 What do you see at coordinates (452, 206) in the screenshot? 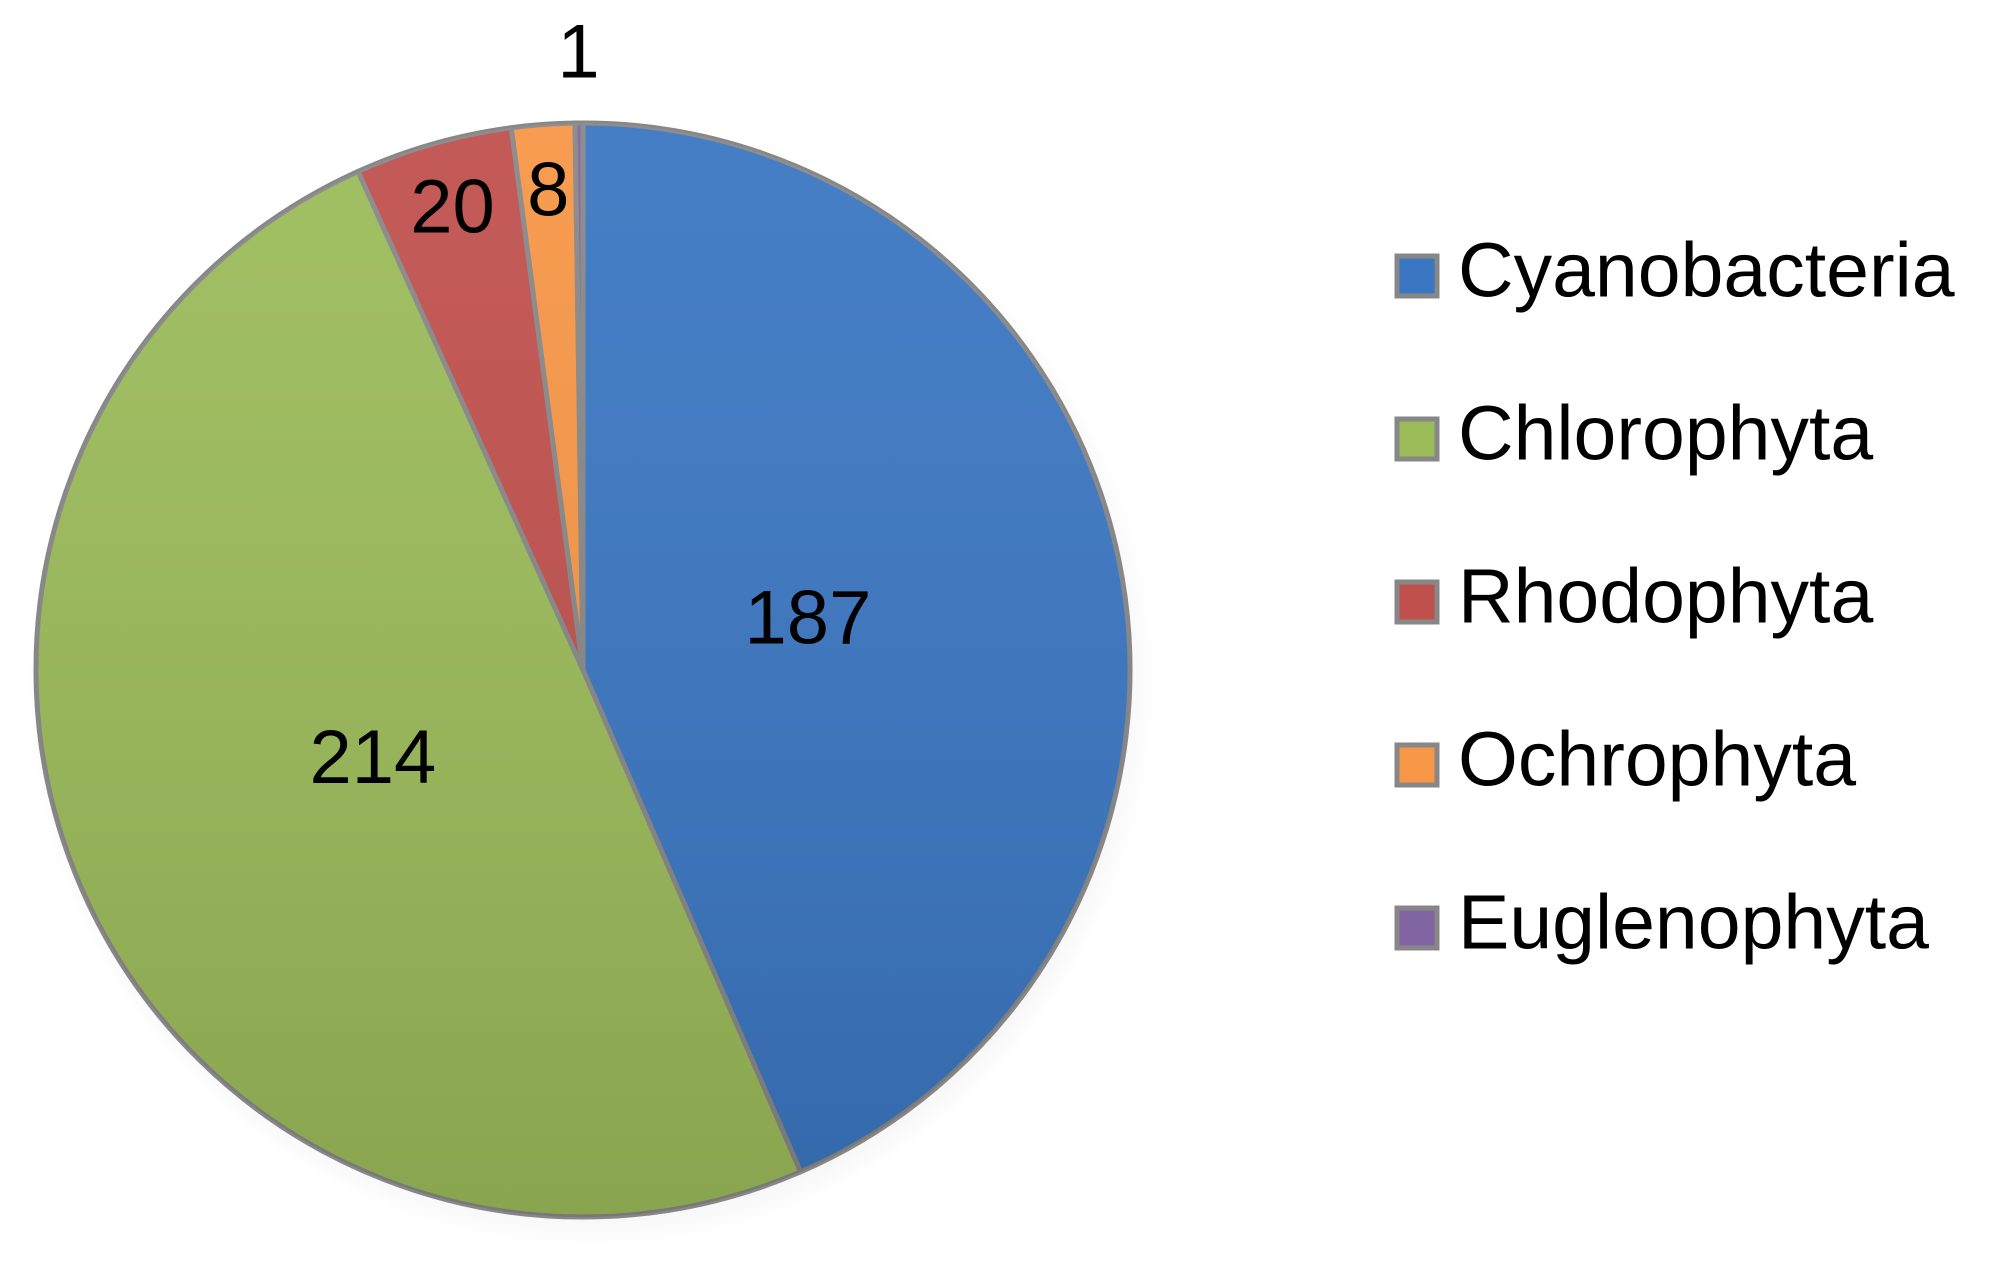
I see `data-label: 20` at bounding box center [452, 206].